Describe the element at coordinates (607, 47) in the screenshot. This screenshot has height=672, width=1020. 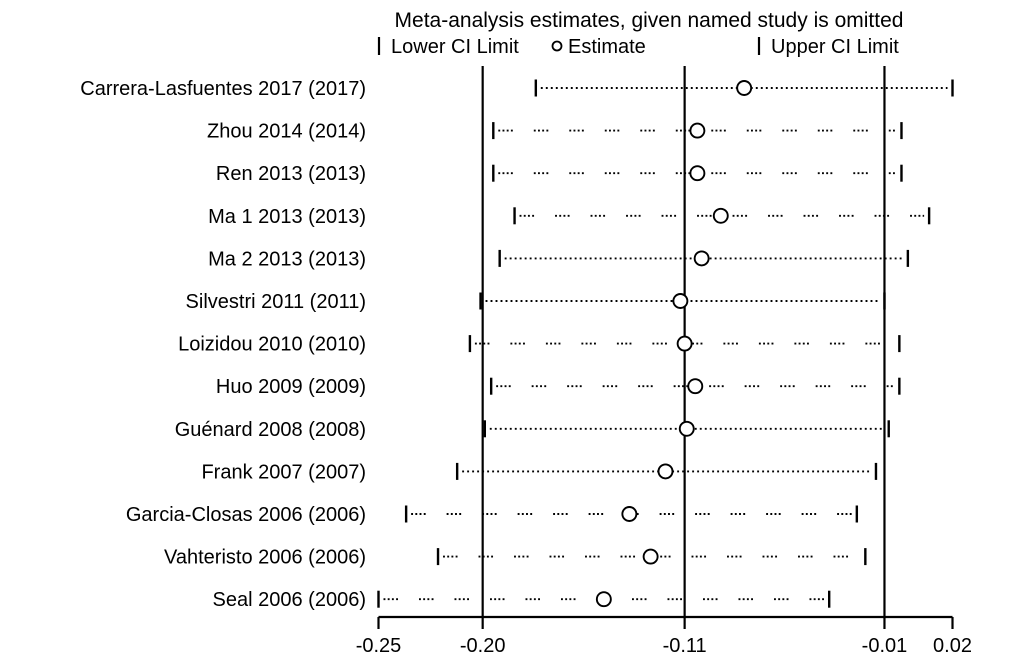
I see `legend-estimate-label: Estimate` at that location.